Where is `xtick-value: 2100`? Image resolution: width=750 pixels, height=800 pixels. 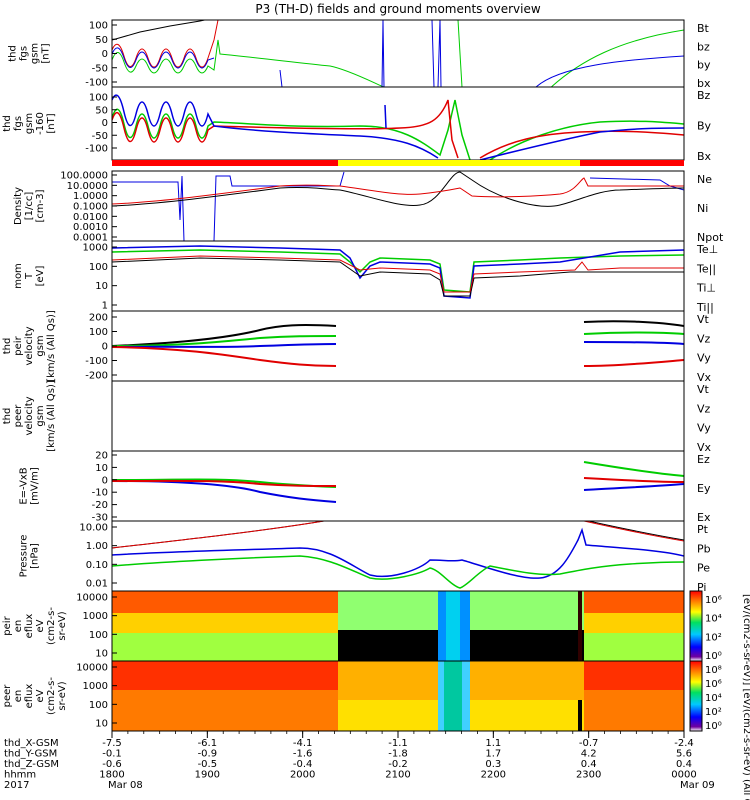 xtick-value: 2100 is located at coordinates (397, 775).